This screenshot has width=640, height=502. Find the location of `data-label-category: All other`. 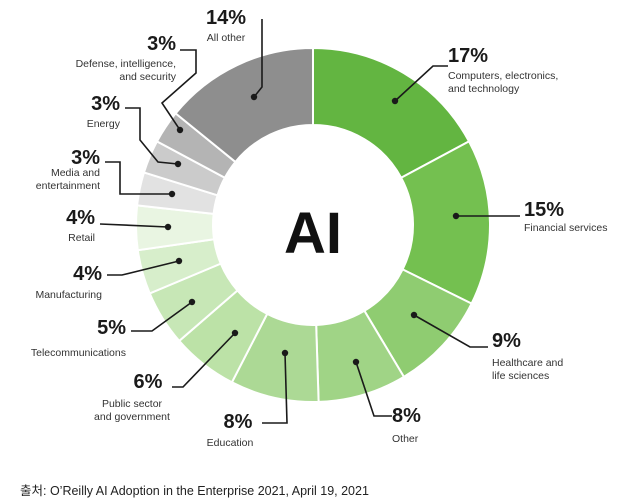

data-label-category: All other is located at coordinates (226, 38).